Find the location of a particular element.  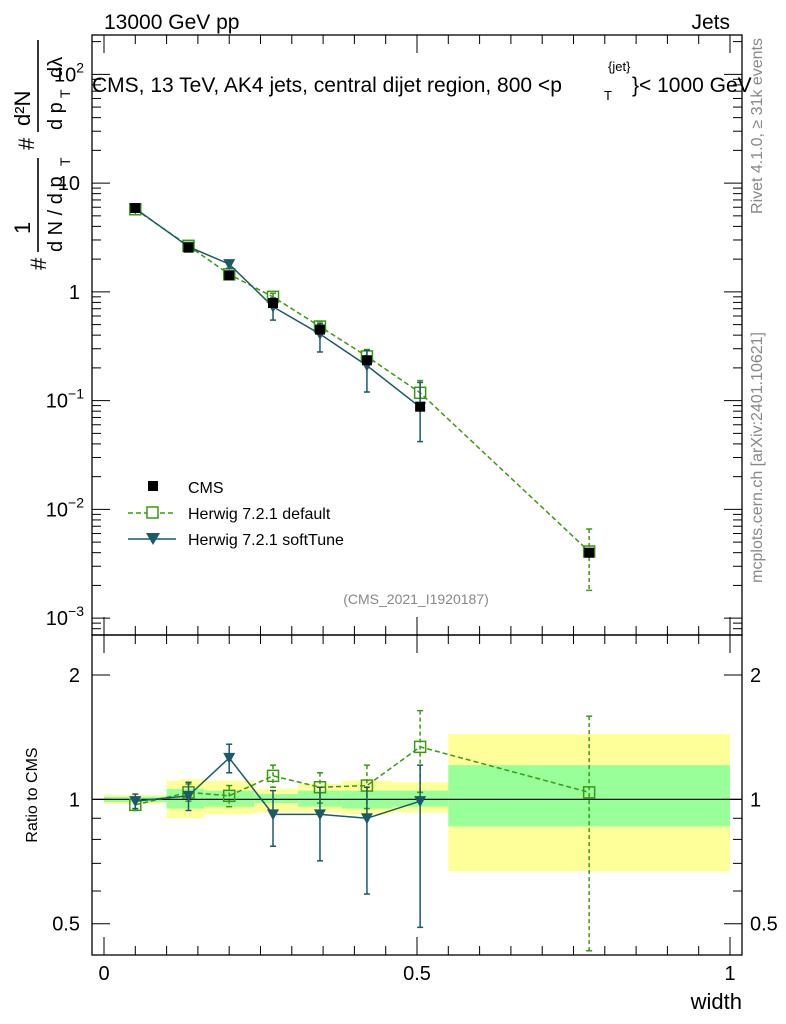

title-tail: }< 1000 GeV is located at coordinates (692, 85).